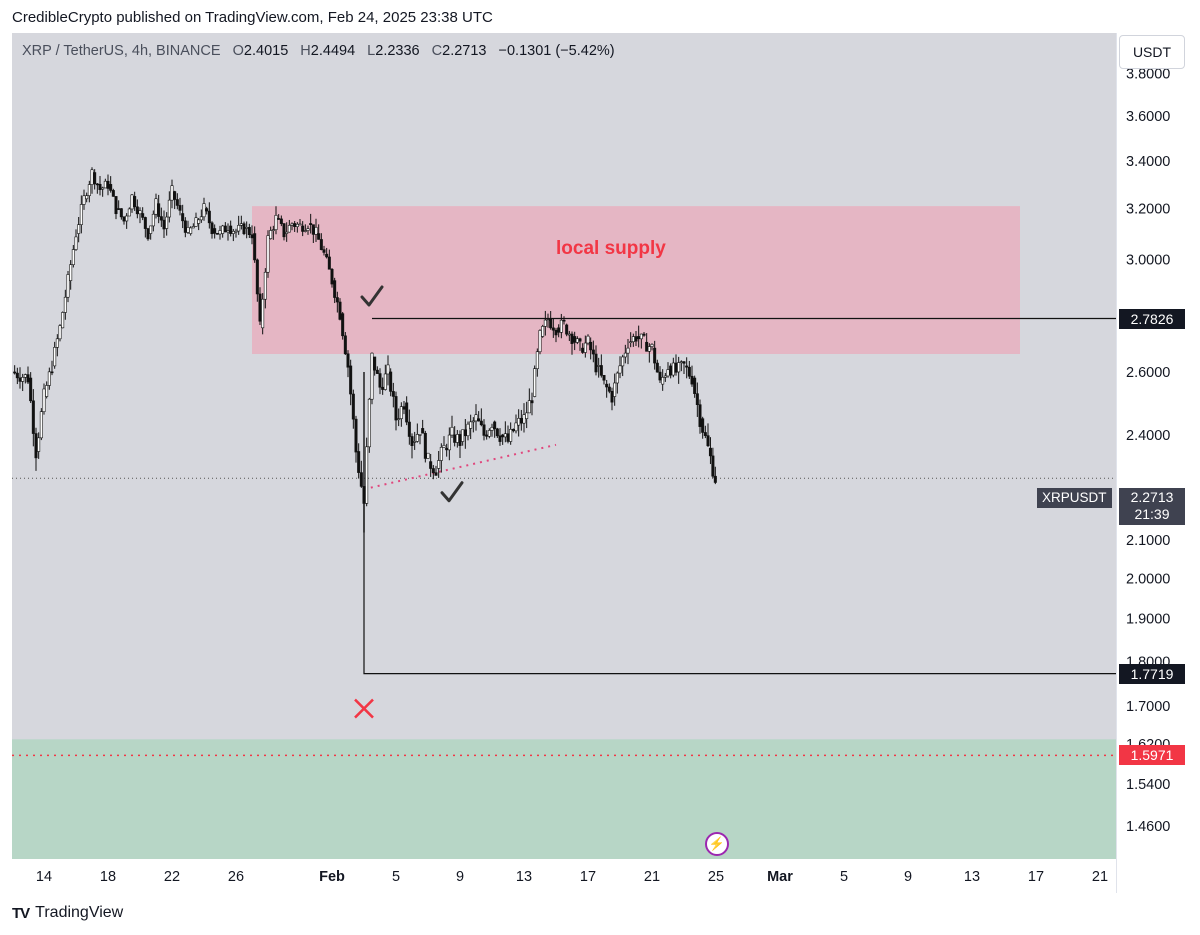 The height and width of the screenshot is (935, 1200). What do you see at coordinates (79, 912) in the screenshot?
I see `brand-label: TradingView` at bounding box center [79, 912].